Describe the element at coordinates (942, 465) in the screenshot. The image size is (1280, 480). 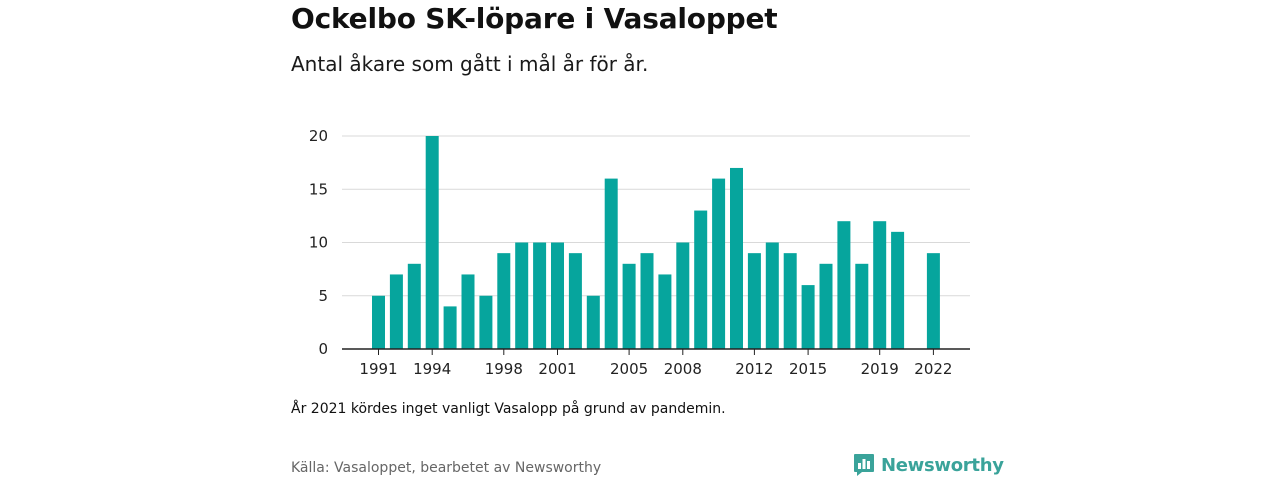
I see `brand-name: Newsworthy` at that location.